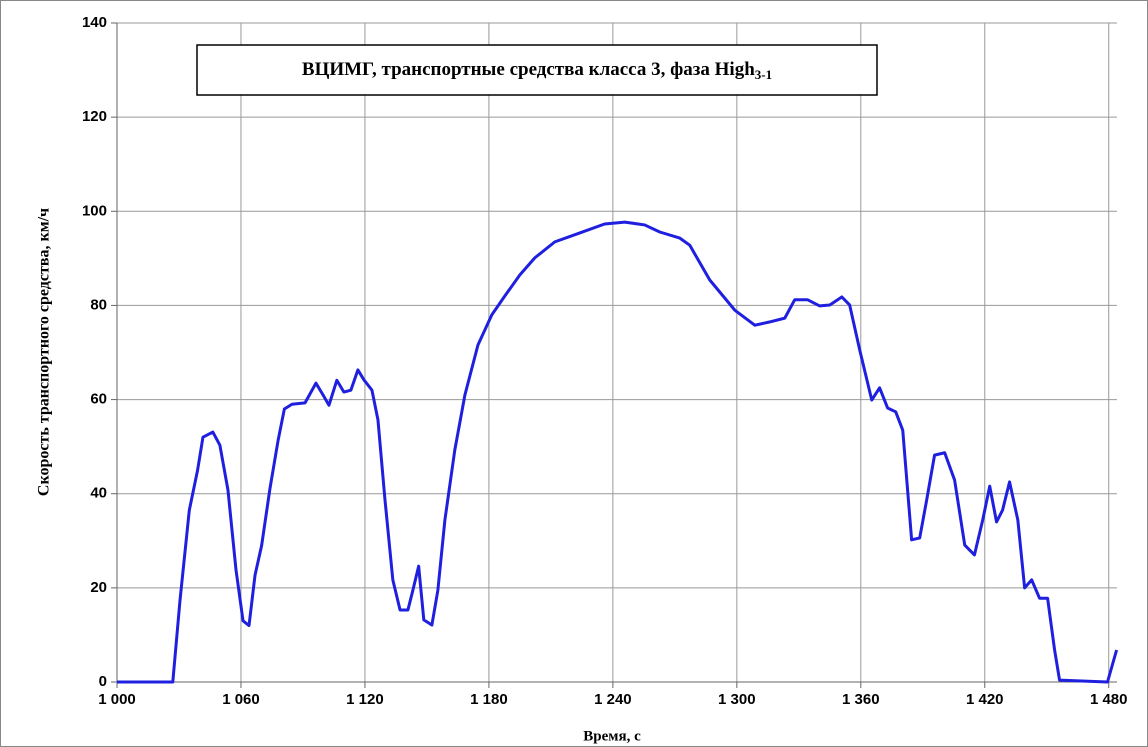  I want to click on title-box, so click(537, 70).